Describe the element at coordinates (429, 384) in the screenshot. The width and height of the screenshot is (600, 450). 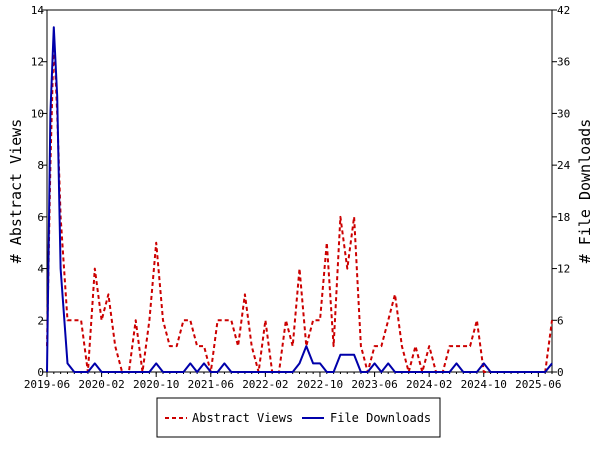
I see `x-tick-label: 2024-02` at that location.